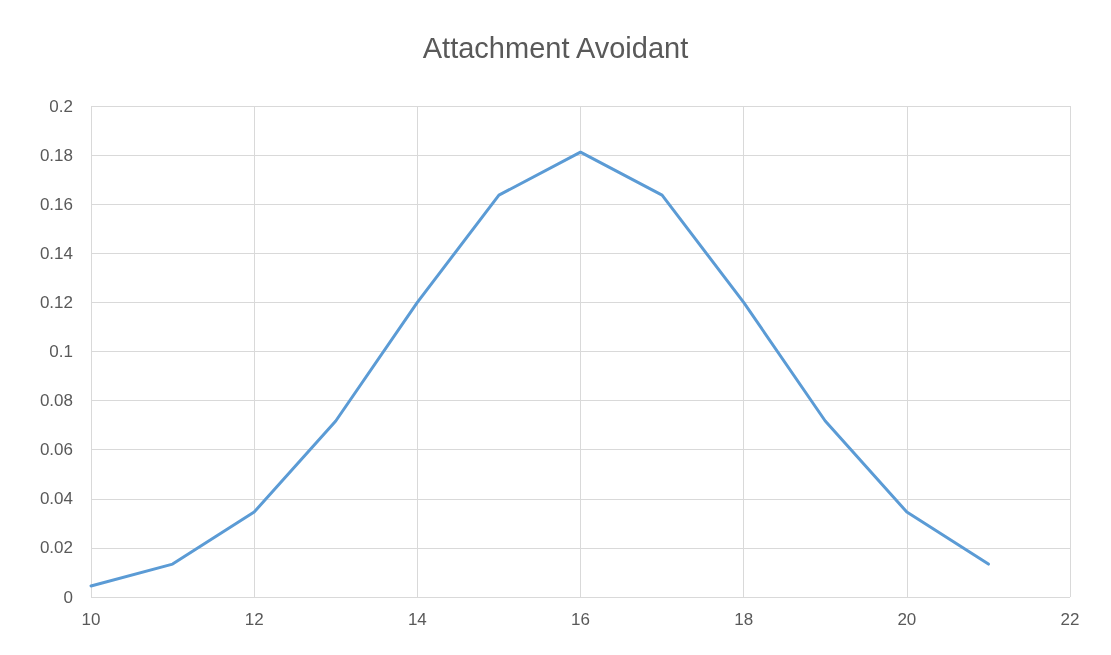  What do you see at coordinates (56, 155) in the screenshot?
I see `y-tick-label: 0.18` at bounding box center [56, 155].